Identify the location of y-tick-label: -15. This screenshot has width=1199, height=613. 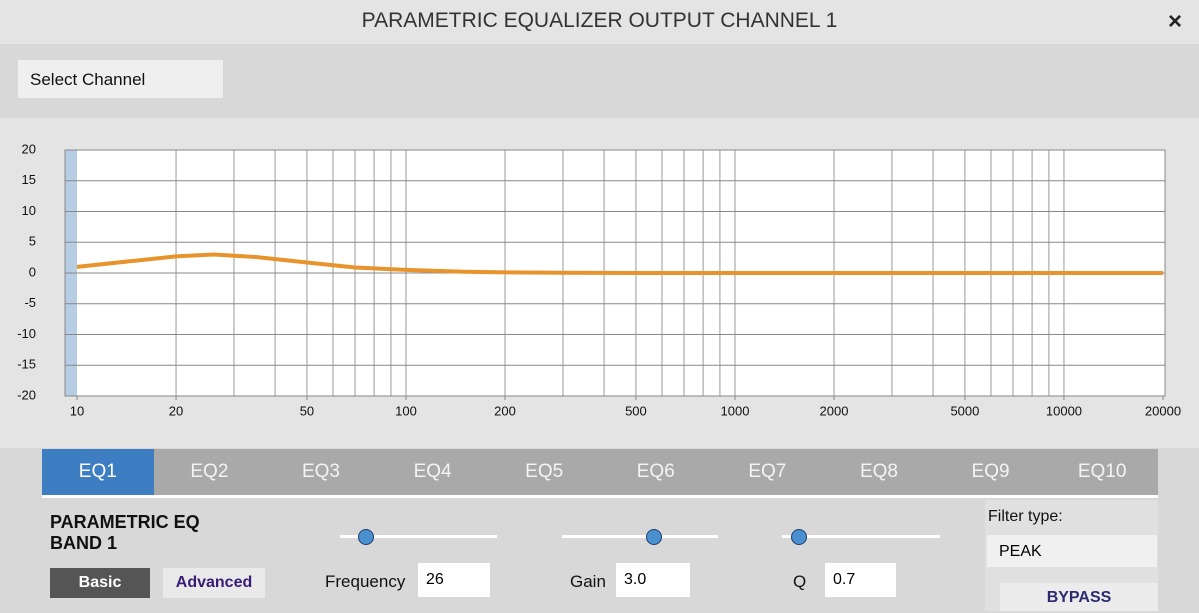
(26, 364).